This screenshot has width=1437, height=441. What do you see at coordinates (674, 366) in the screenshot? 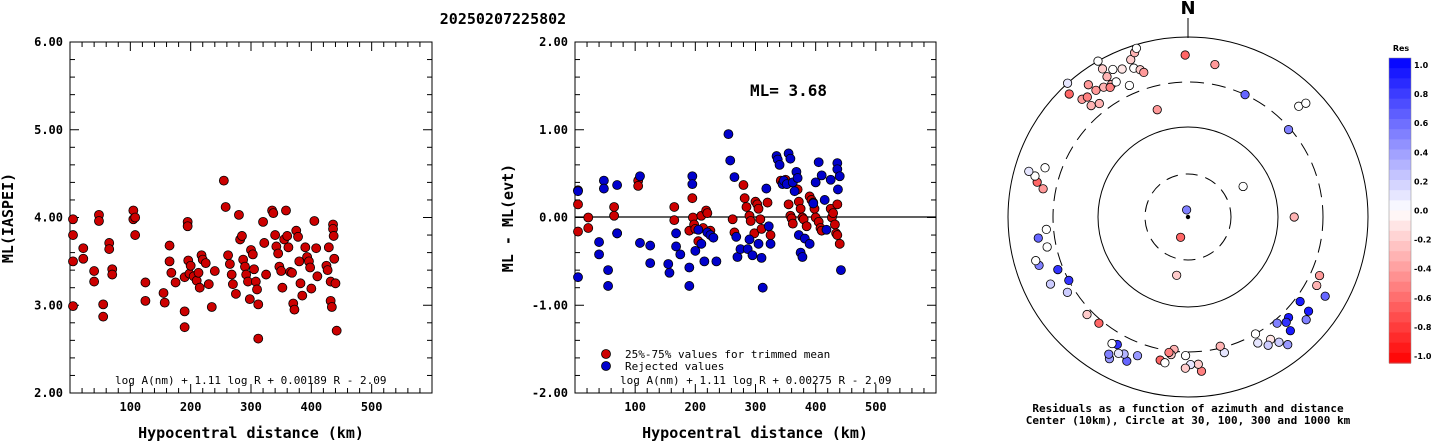
I see `legend-label-rejected: Rejected values` at bounding box center [674, 366].